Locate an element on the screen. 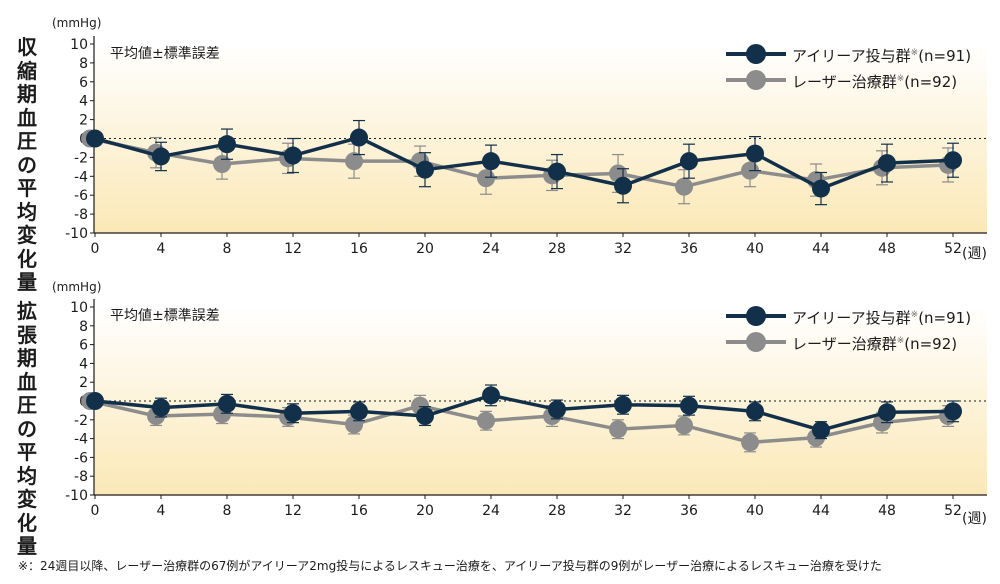  x-tick-label: 16 is located at coordinates (359, 511).